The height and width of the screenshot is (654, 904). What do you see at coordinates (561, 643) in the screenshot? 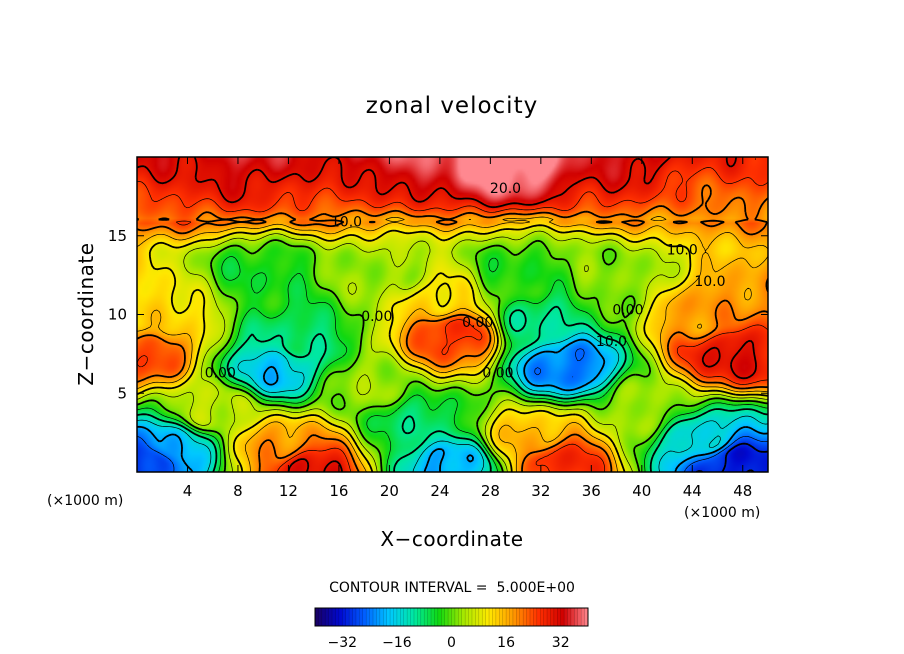
I see `colorbar-tick-label: 32` at bounding box center [561, 643].